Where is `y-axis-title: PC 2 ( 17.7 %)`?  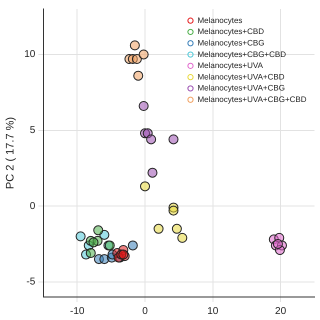
y-axis-title: PC 2 ( 17.7 %) is located at coordinates (10, 153).